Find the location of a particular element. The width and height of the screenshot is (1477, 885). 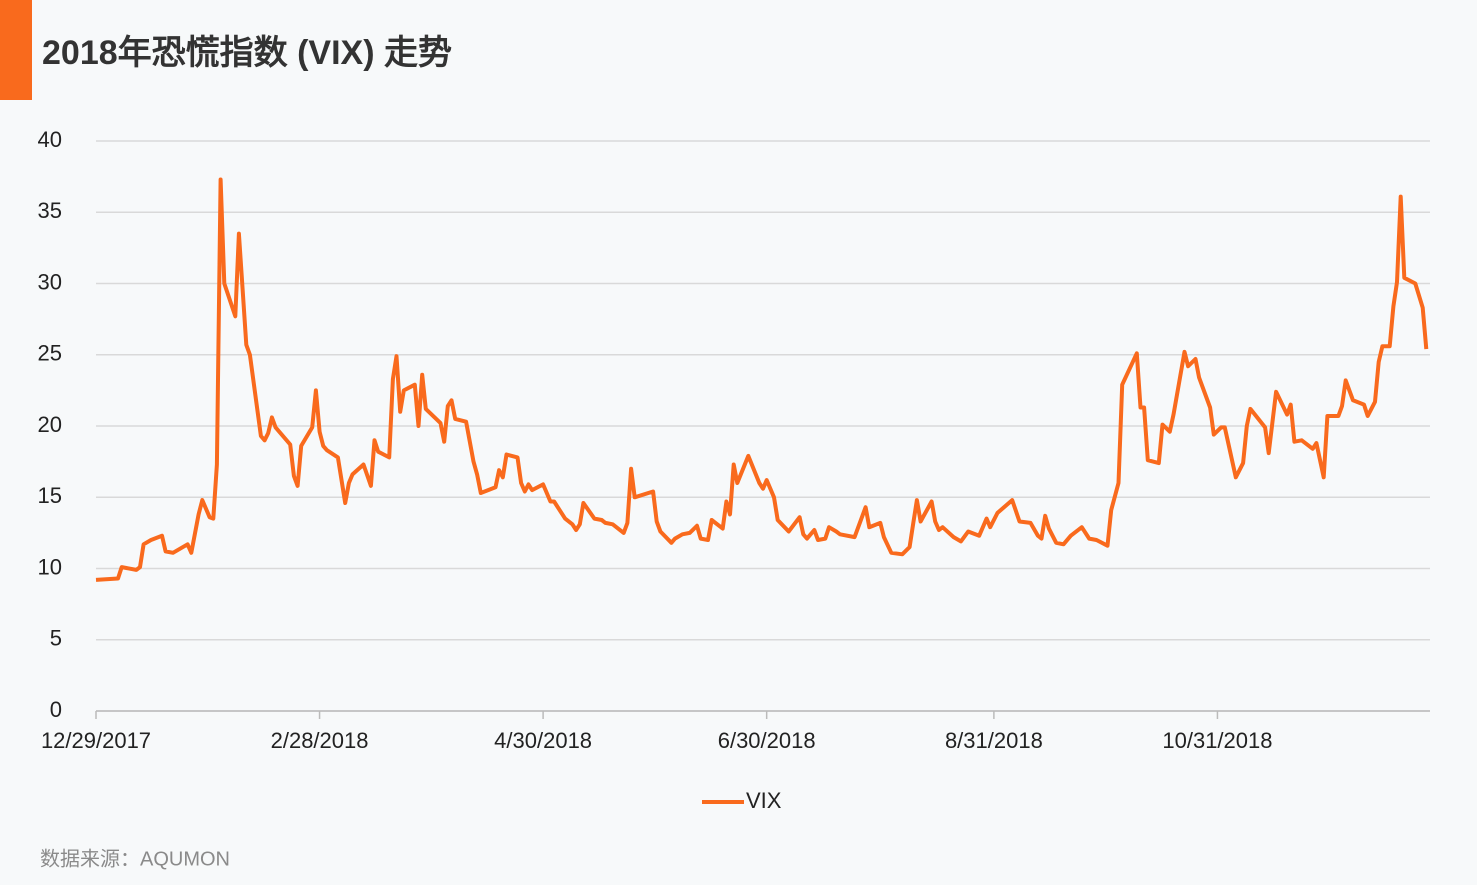

x-tick-label: 8/31/2018 is located at coordinates (994, 740).